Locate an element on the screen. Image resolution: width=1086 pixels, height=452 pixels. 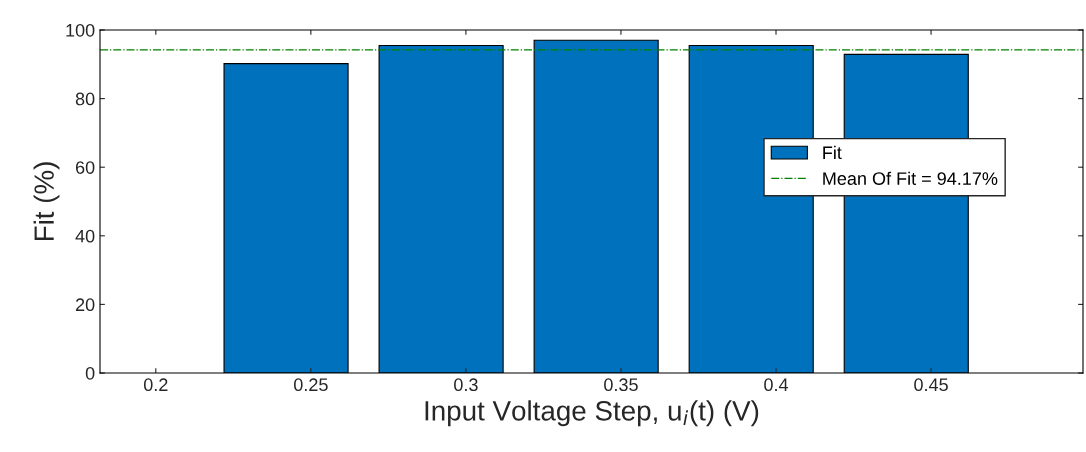
x-tick-label: 0.45 is located at coordinates (931, 385).